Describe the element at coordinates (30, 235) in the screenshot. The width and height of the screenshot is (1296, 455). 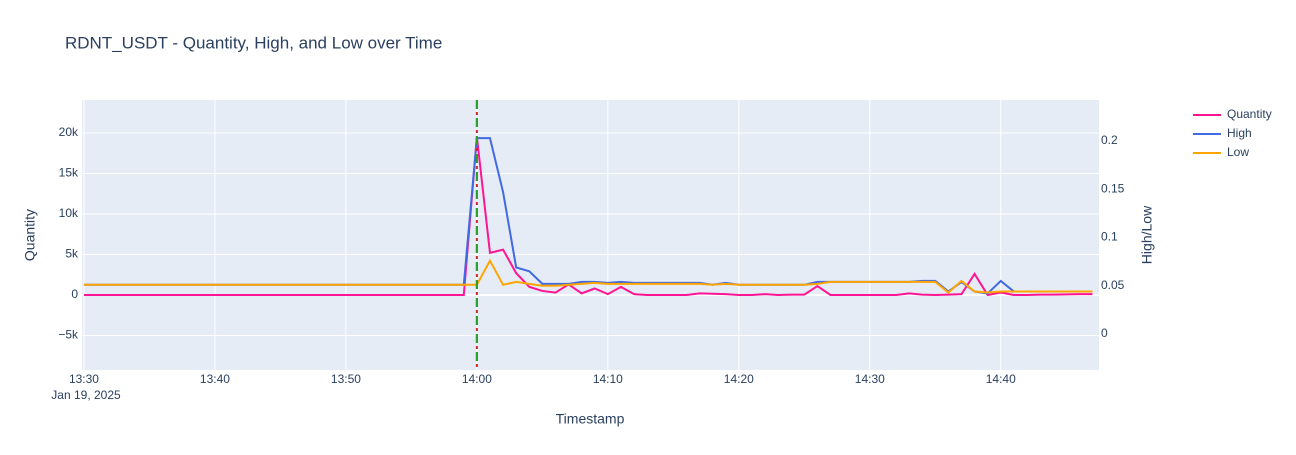
I see `y-axis-title: Quantity` at that location.